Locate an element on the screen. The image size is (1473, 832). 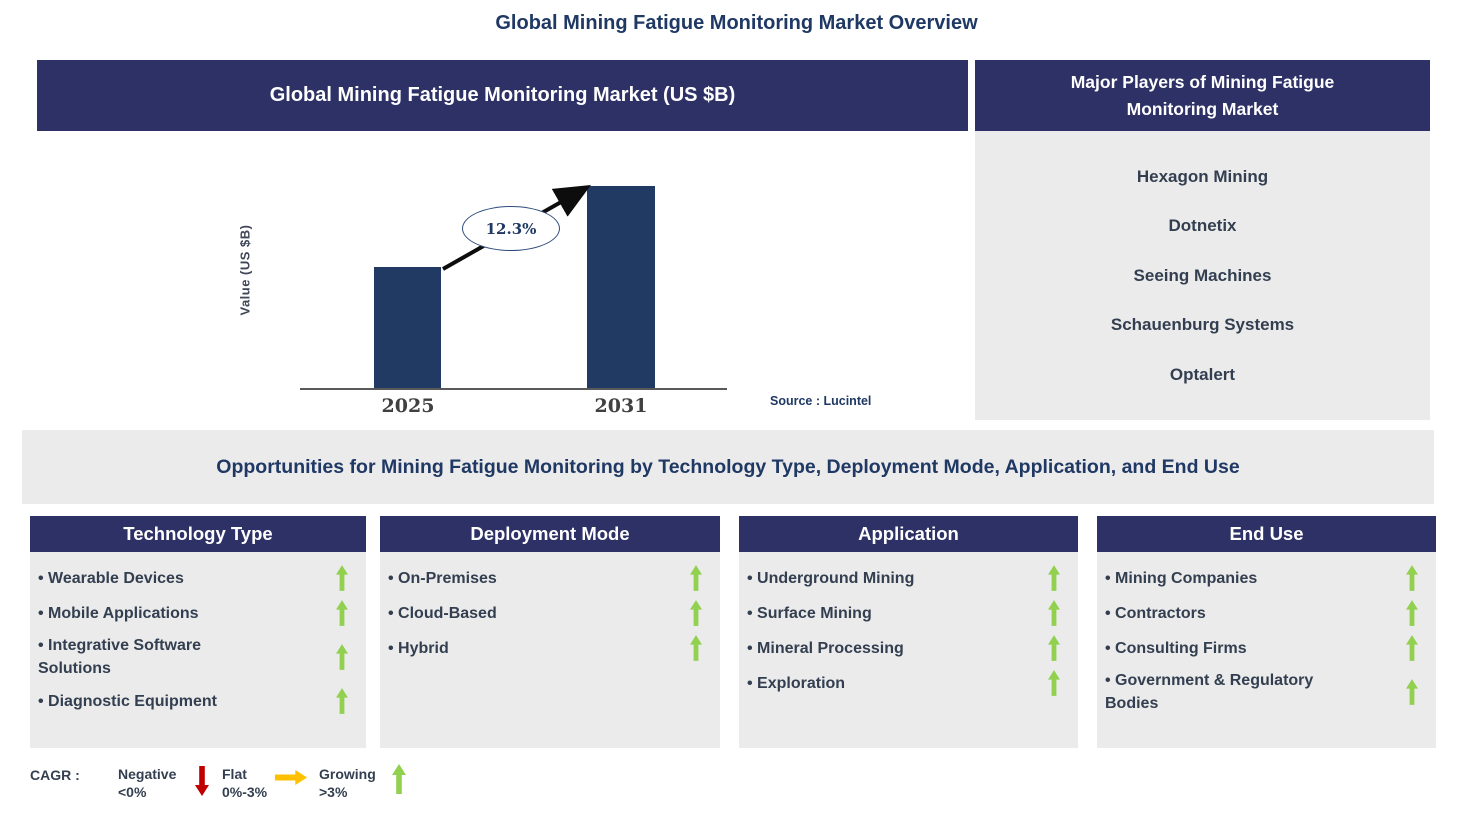
column-header: End Use is located at coordinates (1266, 534).